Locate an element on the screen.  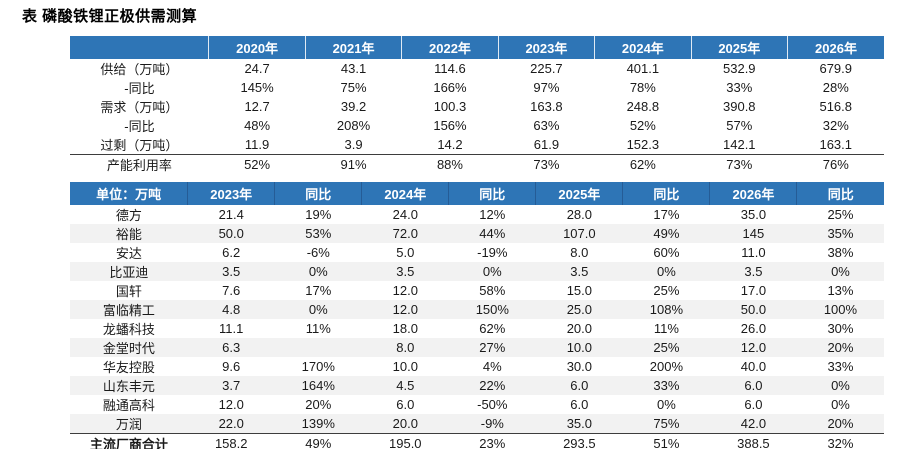
cell: 6.3 is located at coordinates (231, 347).